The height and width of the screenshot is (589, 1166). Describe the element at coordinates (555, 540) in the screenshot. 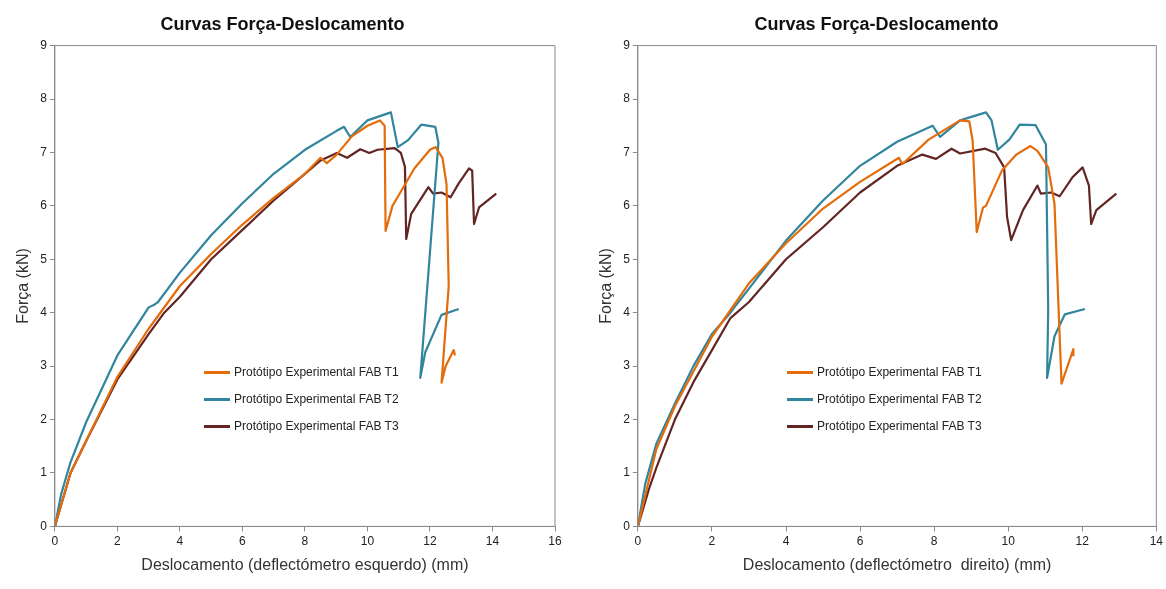

I see `x-tick-label: 16` at that location.